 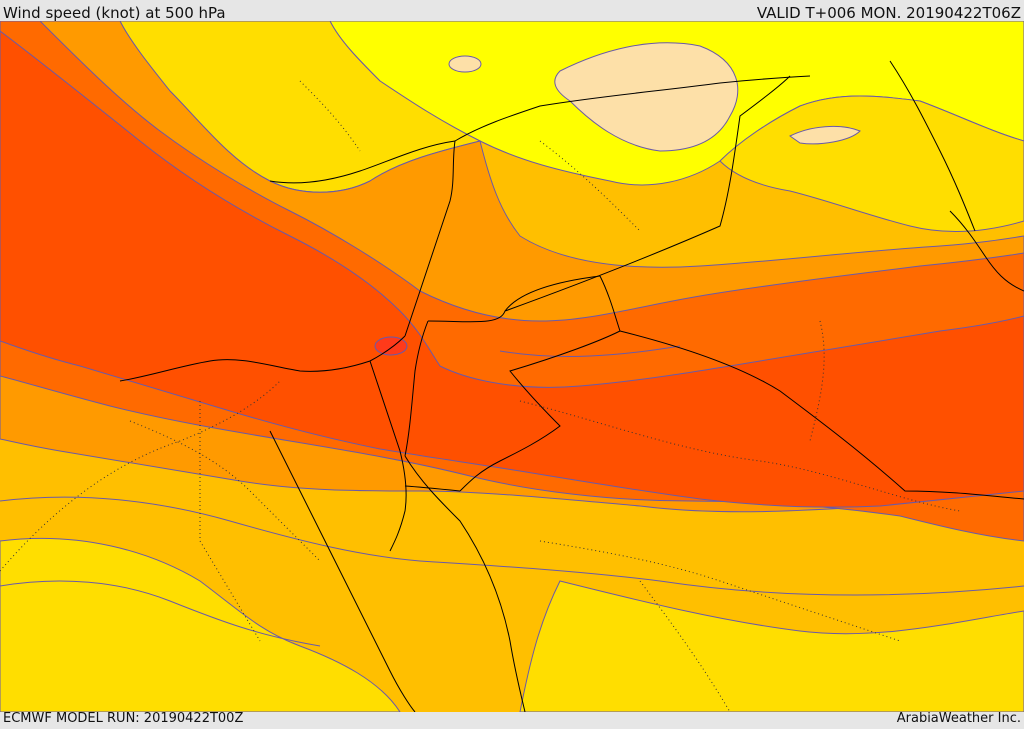 What do you see at coordinates (114, 13) in the screenshot?
I see `map-title: Wind speed (knot) at 500 hPa` at bounding box center [114, 13].